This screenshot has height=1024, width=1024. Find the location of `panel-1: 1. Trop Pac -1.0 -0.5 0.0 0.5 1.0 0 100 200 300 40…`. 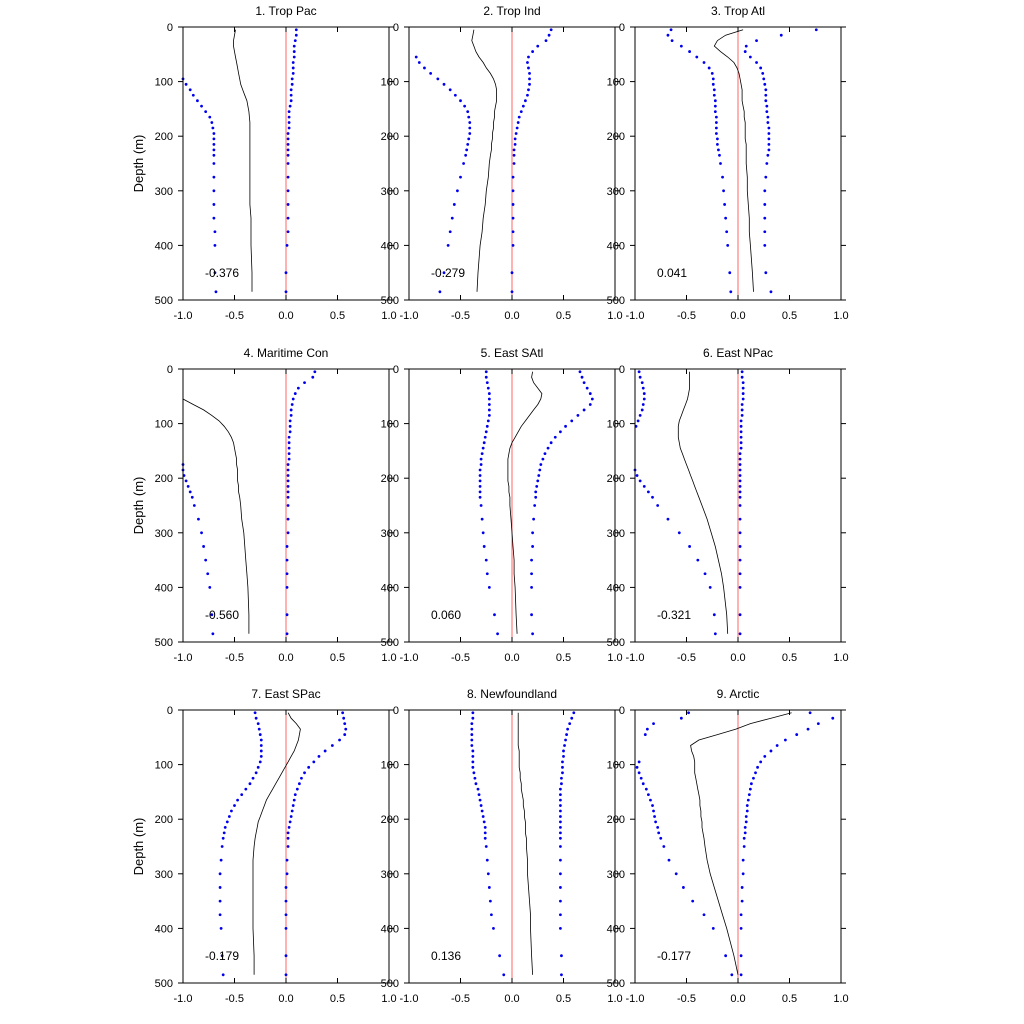

panel-1: 1. Trop Pac -1.0 -0.5 0.0 0.5 1.0 0 100 200 300 40… is located at coordinates (276, 163).